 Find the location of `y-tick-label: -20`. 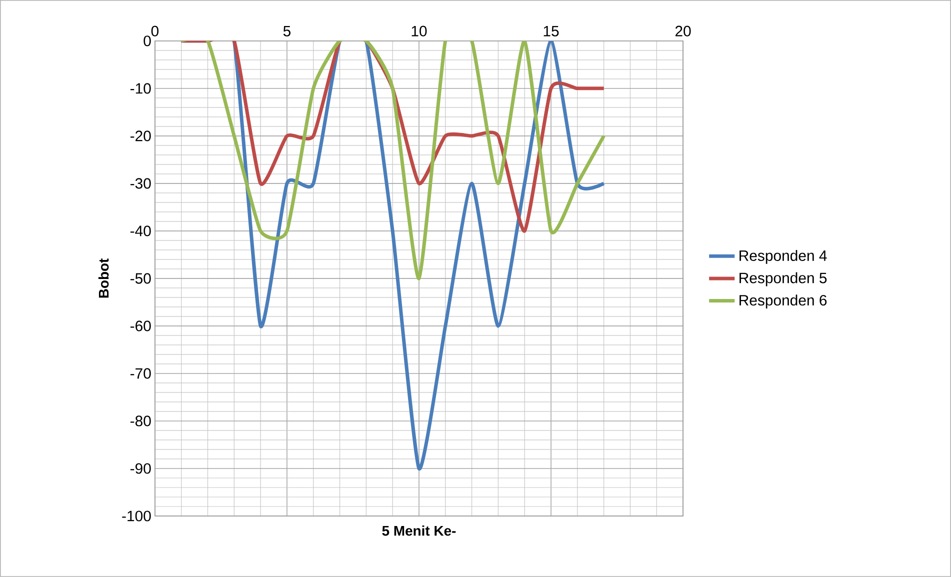

y-tick-label: -20 is located at coordinates (140, 136).